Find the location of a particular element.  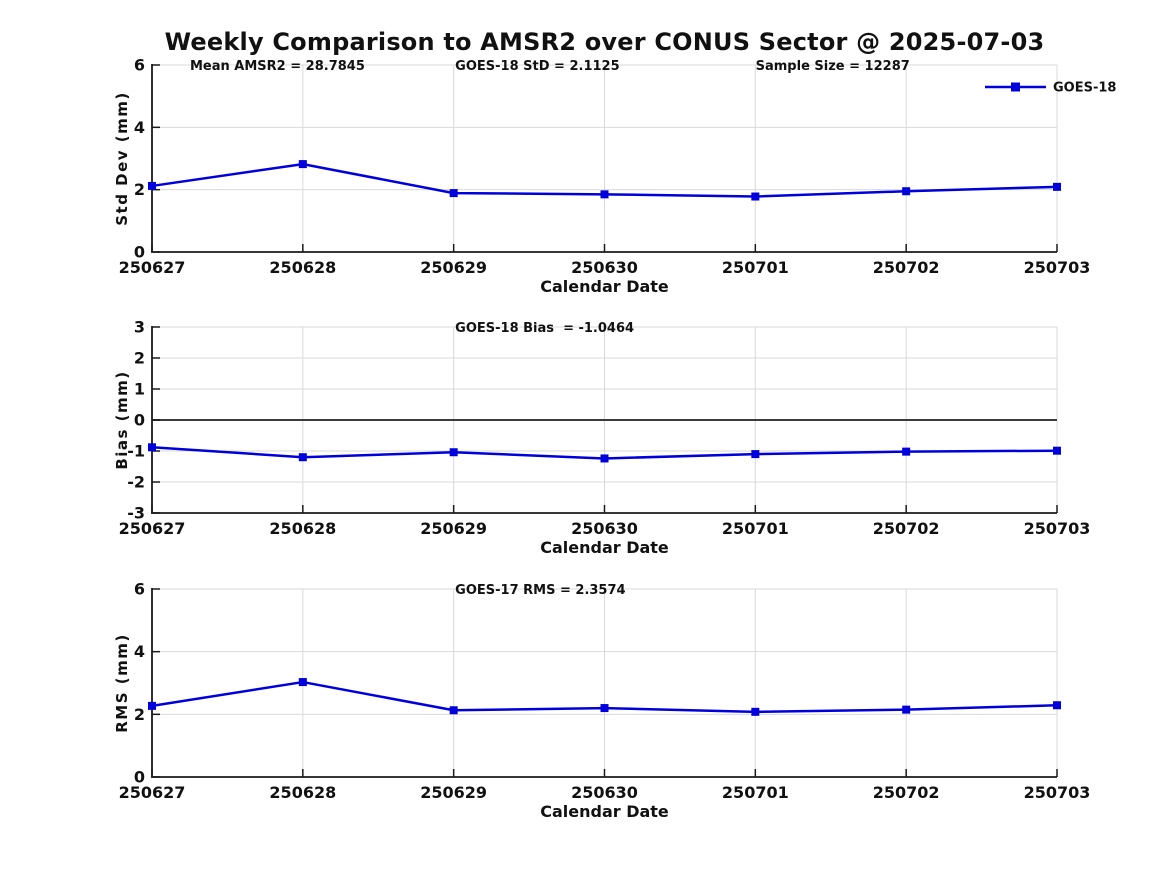

y-tick-label: -1 is located at coordinates (136, 451).